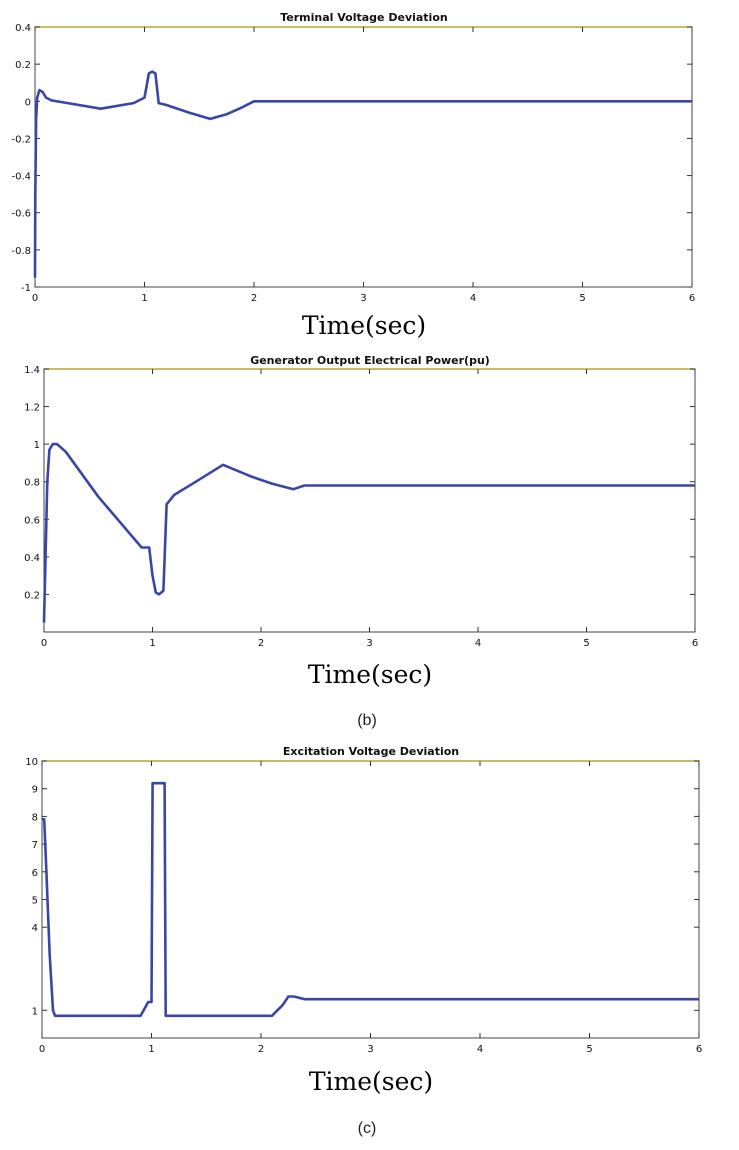  I want to click on figure-caption-c: (c), so click(367, 1128).